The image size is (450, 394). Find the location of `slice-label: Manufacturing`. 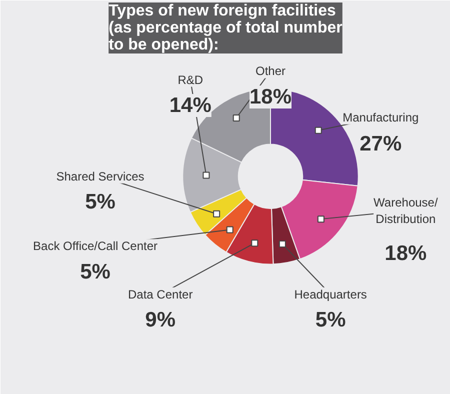

slice-label: Manufacturing is located at coordinates (380, 117).